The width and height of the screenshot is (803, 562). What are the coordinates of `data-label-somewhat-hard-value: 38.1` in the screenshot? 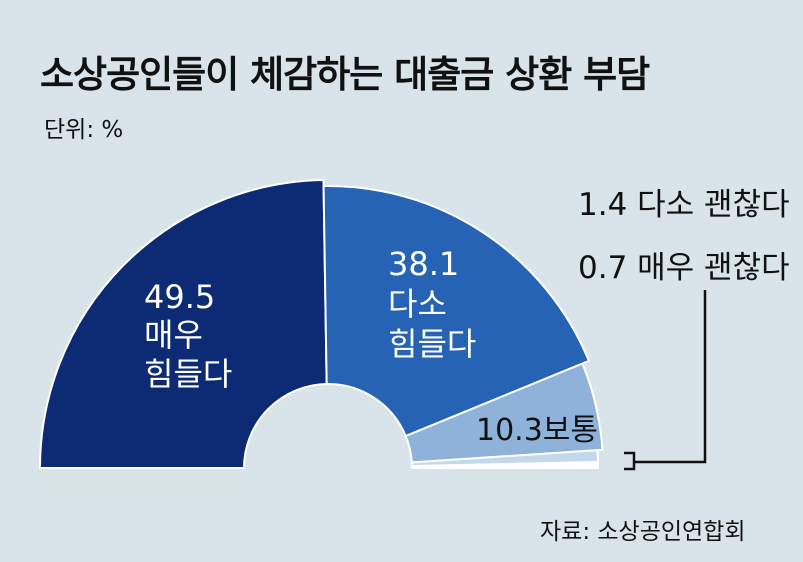 It's located at (423, 264).